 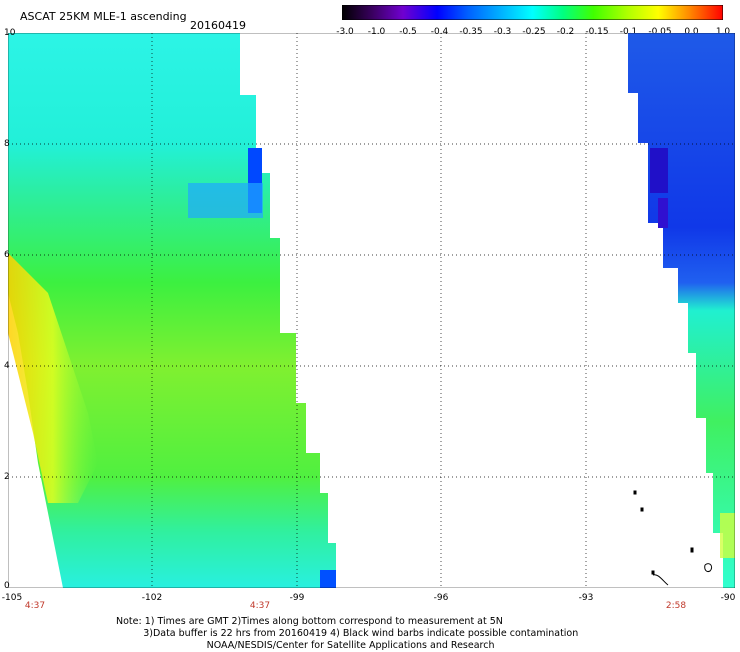 I want to click on colorbar-tick-label: -0.1, so click(x=628, y=32).